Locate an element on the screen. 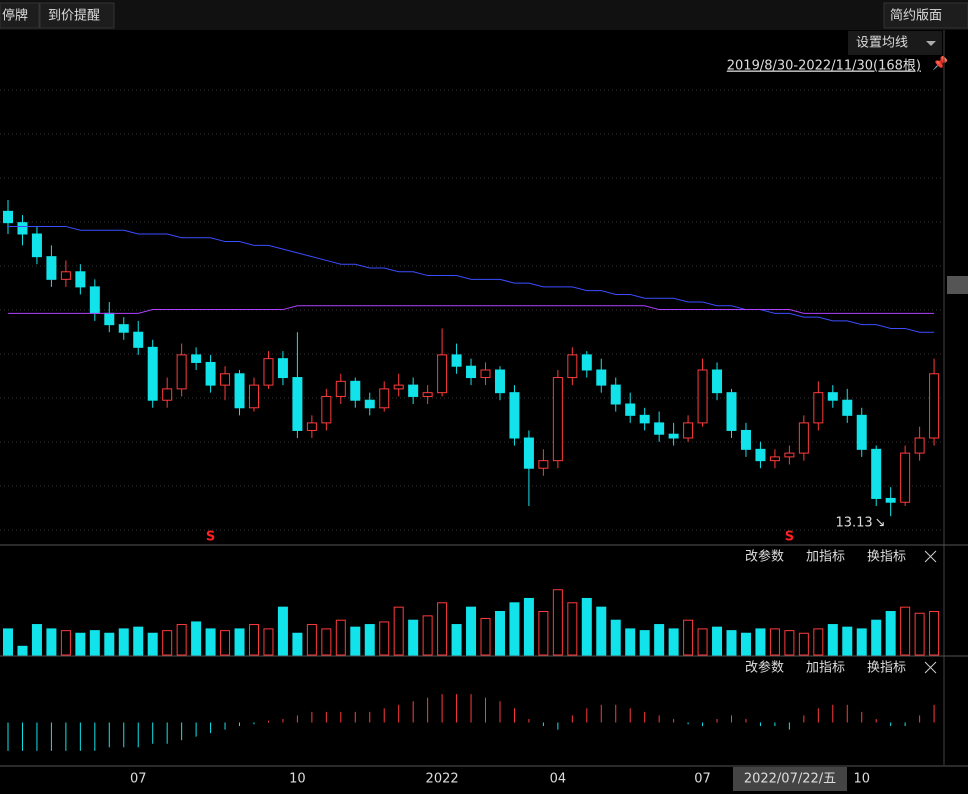  scroll-handle is located at coordinates (957, 285).